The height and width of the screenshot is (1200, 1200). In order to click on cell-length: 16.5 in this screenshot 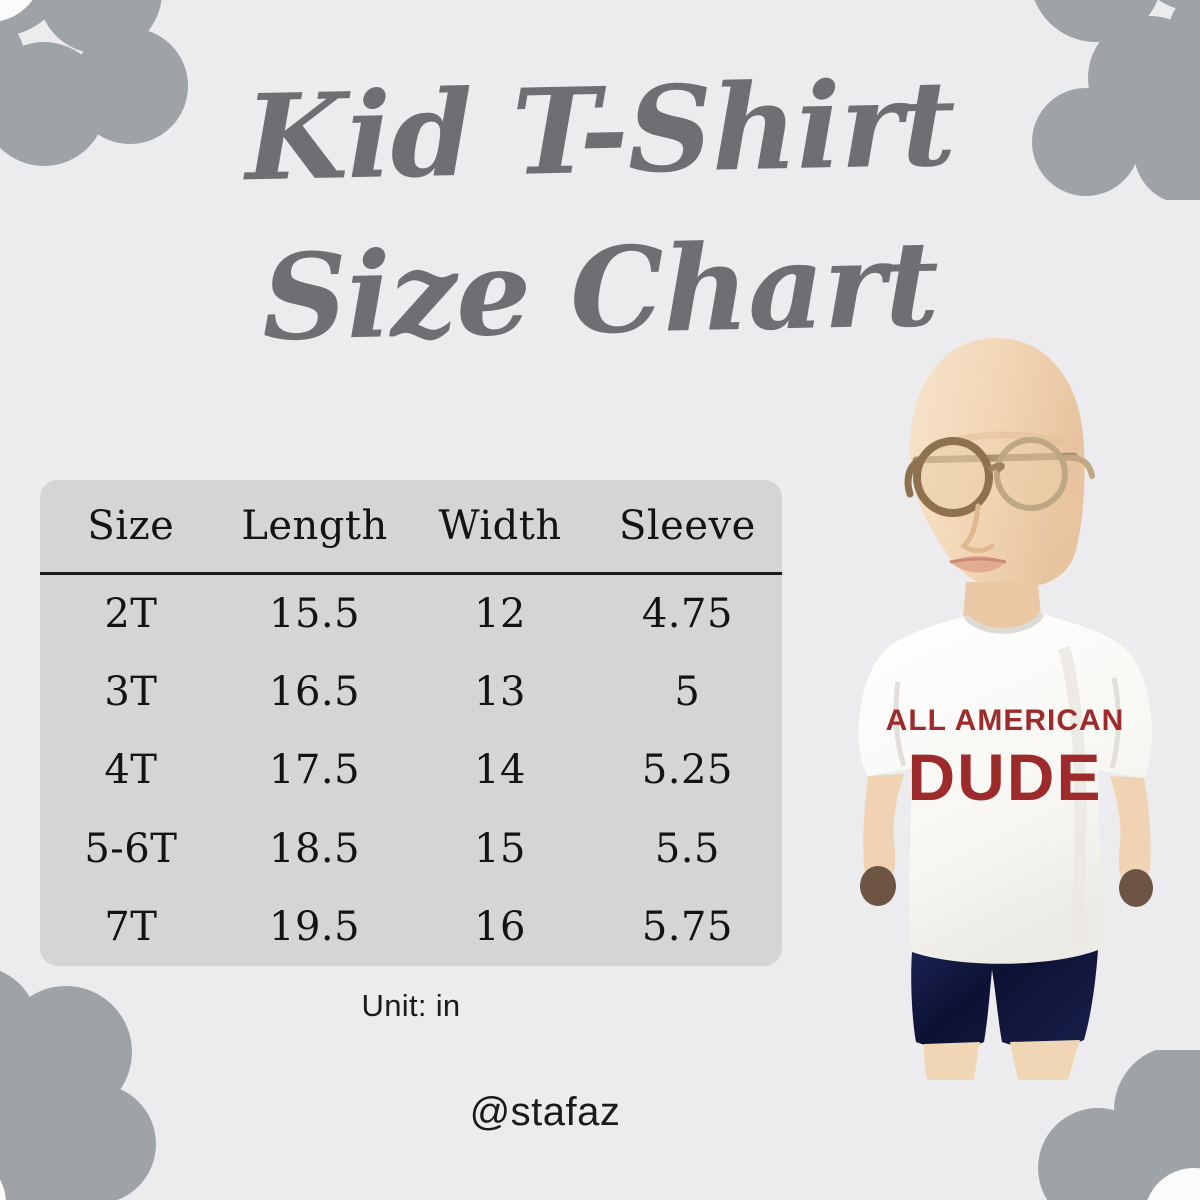, I will do `click(315, 692)`.